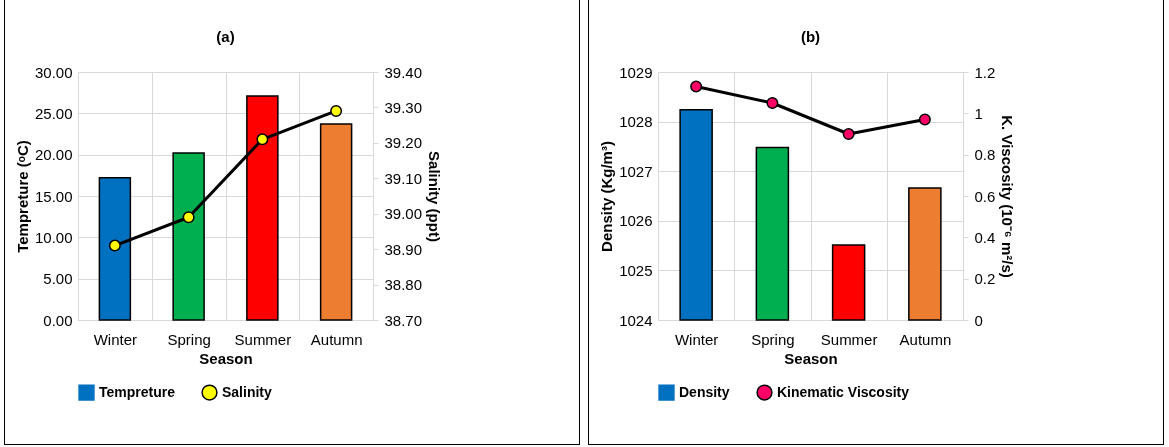 The image size is (1169, 447). What do you see at coordinates (636, 72) in the screenshot?
I see `y-tick-label: 1029` at bounding box center [636, 72].